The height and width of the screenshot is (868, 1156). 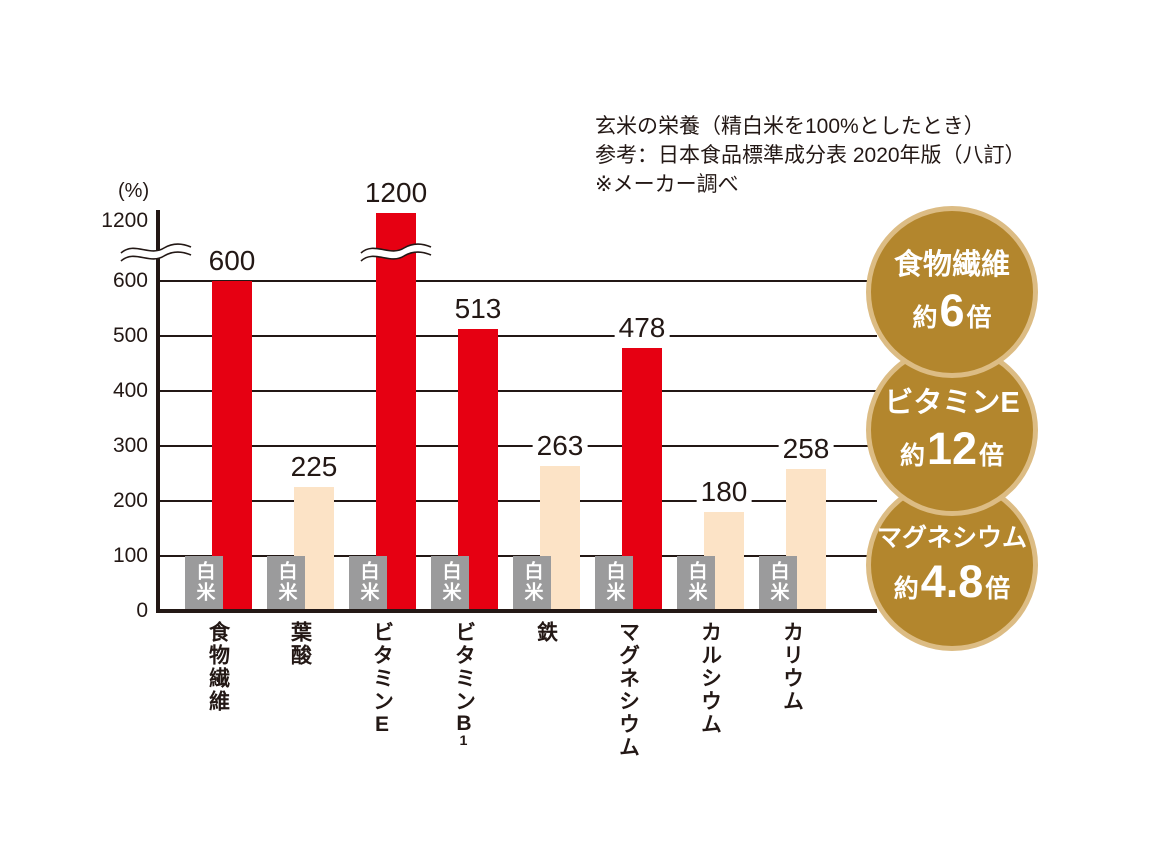 What do you see at coordinates (464, 685) in the screenshot?
I see `x-label-4: ビタミンB1` at bounding box center [464, 685].